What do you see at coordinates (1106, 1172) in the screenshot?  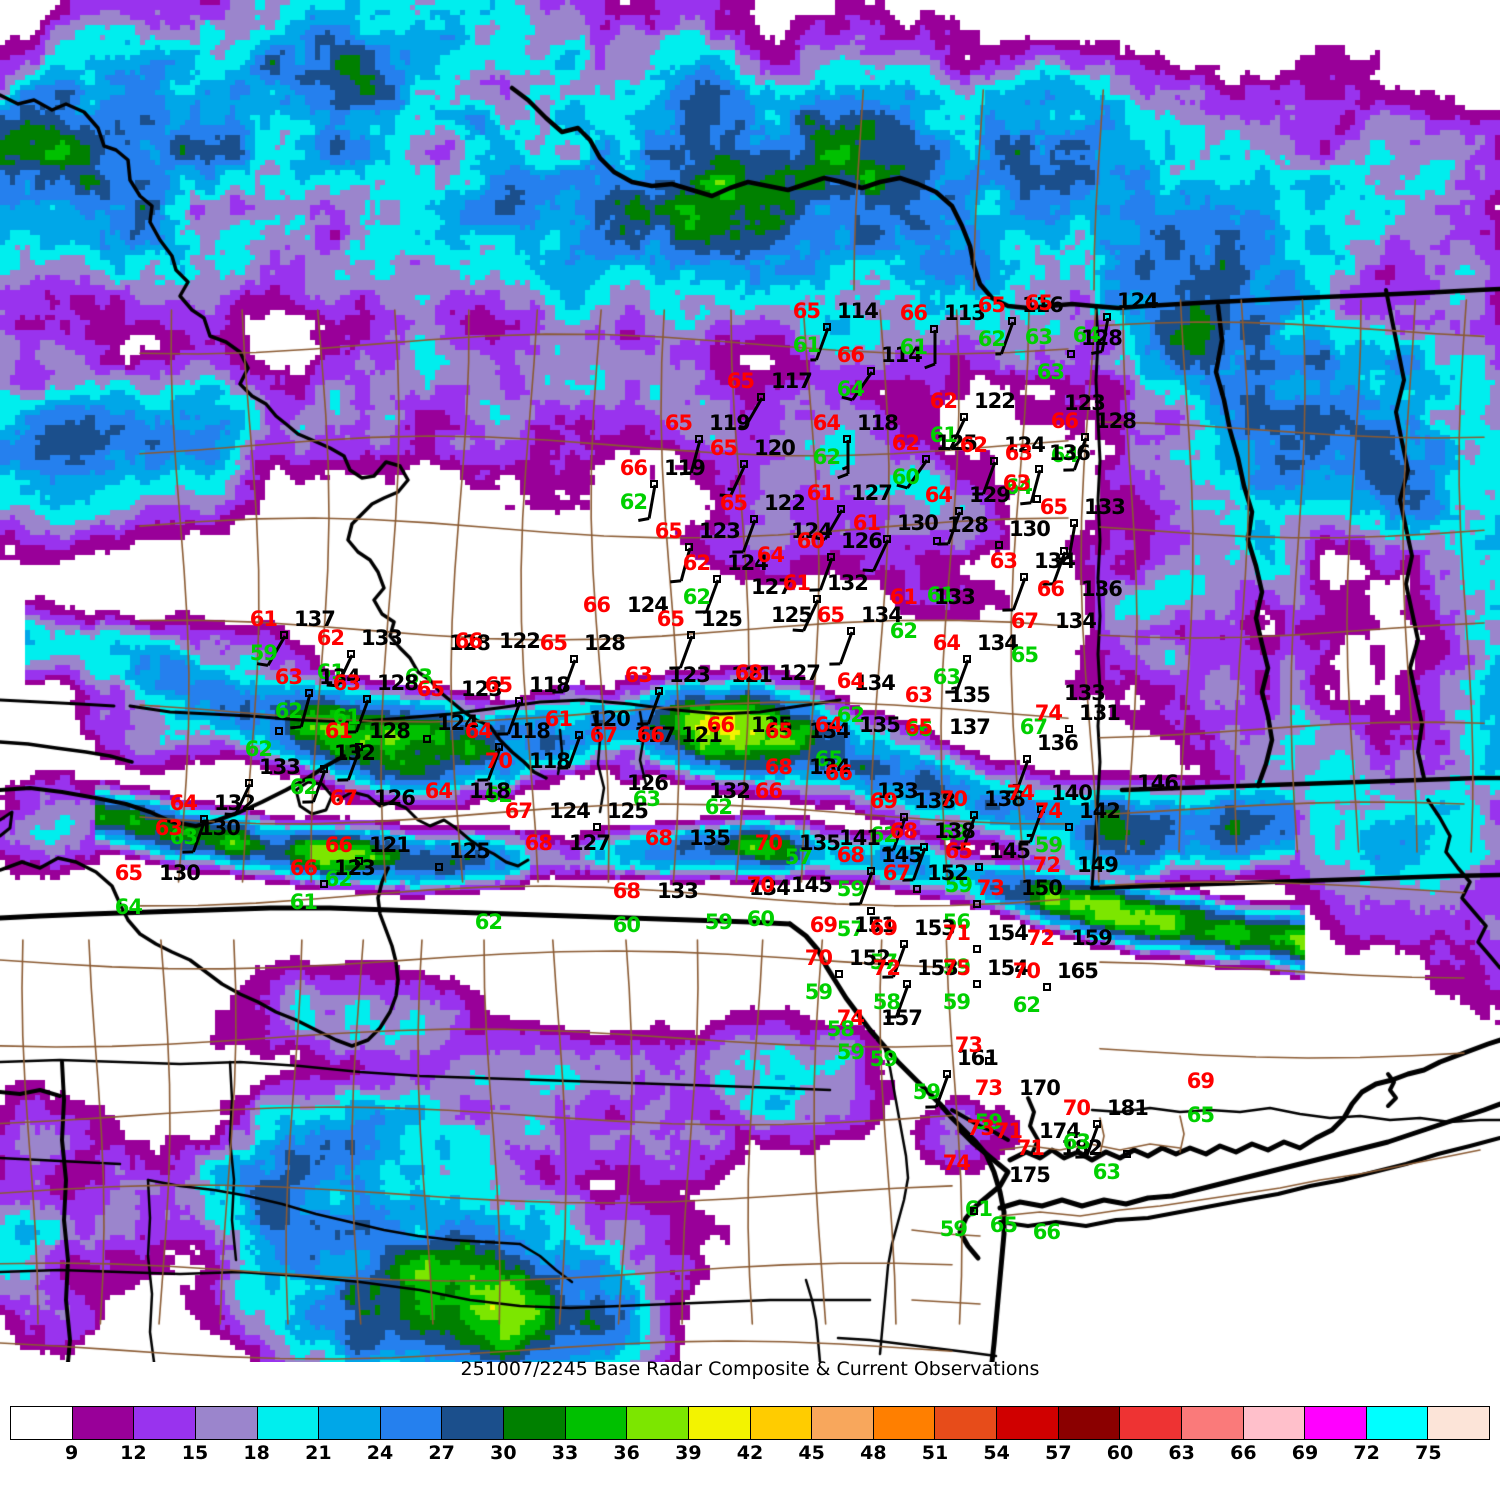 I see `station-dewpoint: 63` at bounding box center [1106, 1172].